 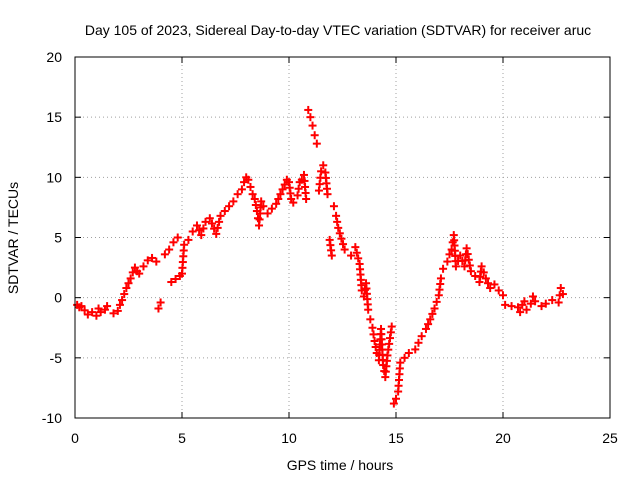 What do you see at coordinates (396, 438) in the screenshot?
I see `x-tick-label: 15` at bounding box center [396, 438].